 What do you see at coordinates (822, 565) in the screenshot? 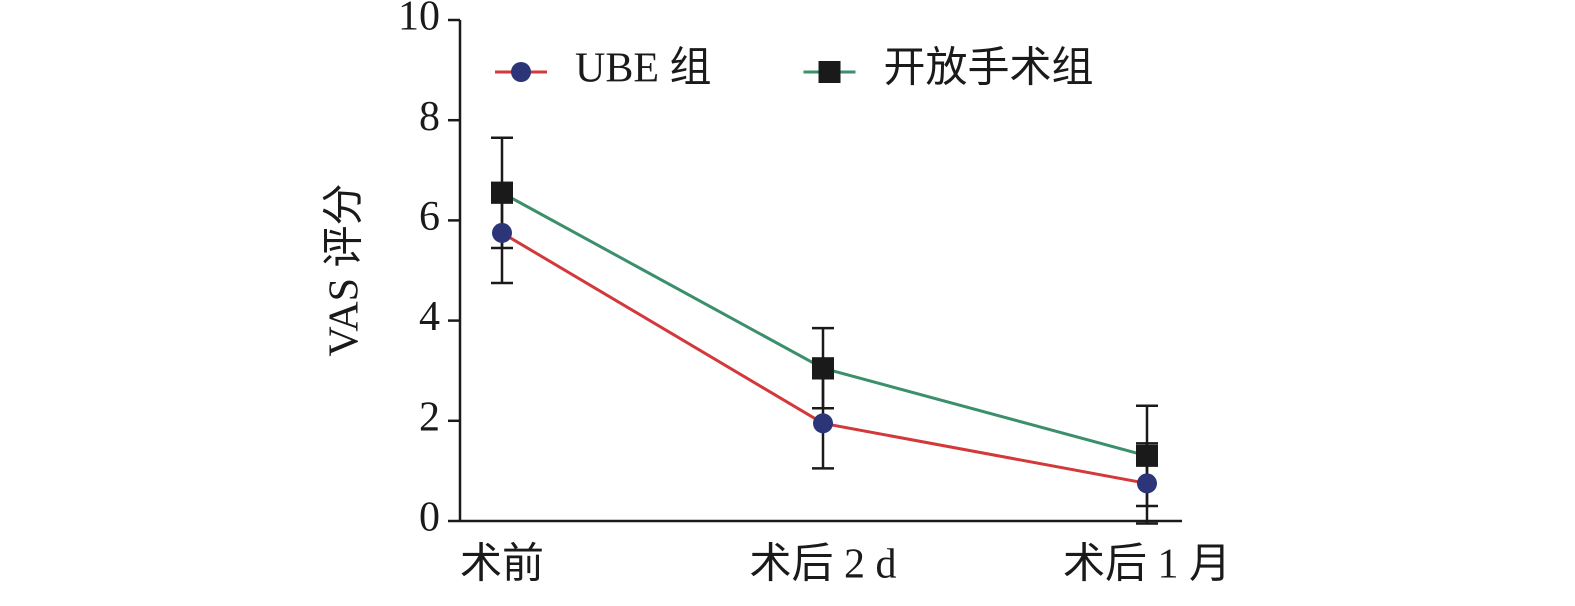
I see `x-tick-label: 术后 2 d` at bounding box center [822, 565].